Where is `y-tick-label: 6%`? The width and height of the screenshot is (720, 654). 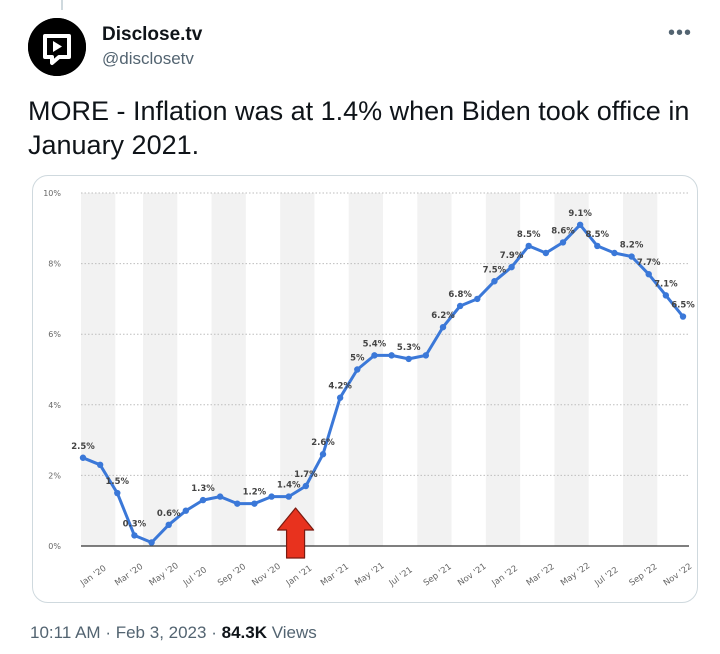 y-tick-label: 6% is located at coordinates (54, 334).